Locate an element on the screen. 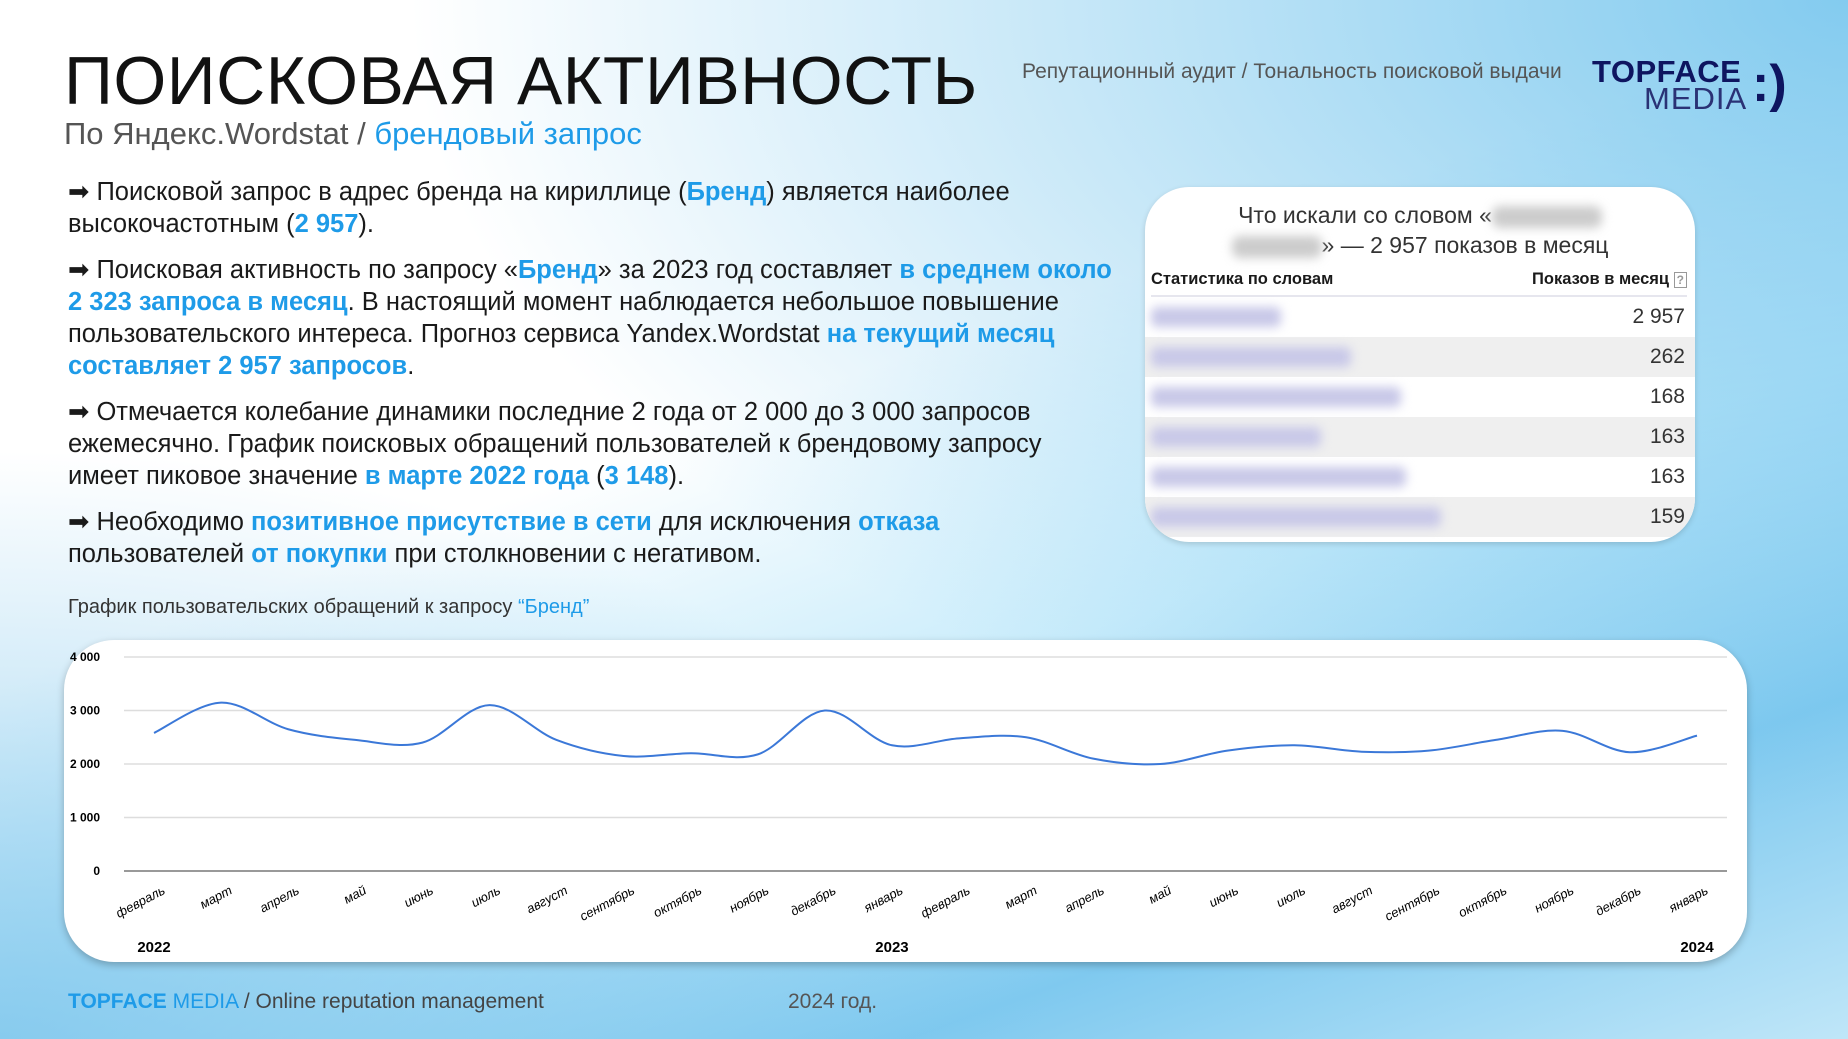 The width and height of the screenshot is (1848, 1039). highlight-text: от покупки is located at coordinates (319, 554).